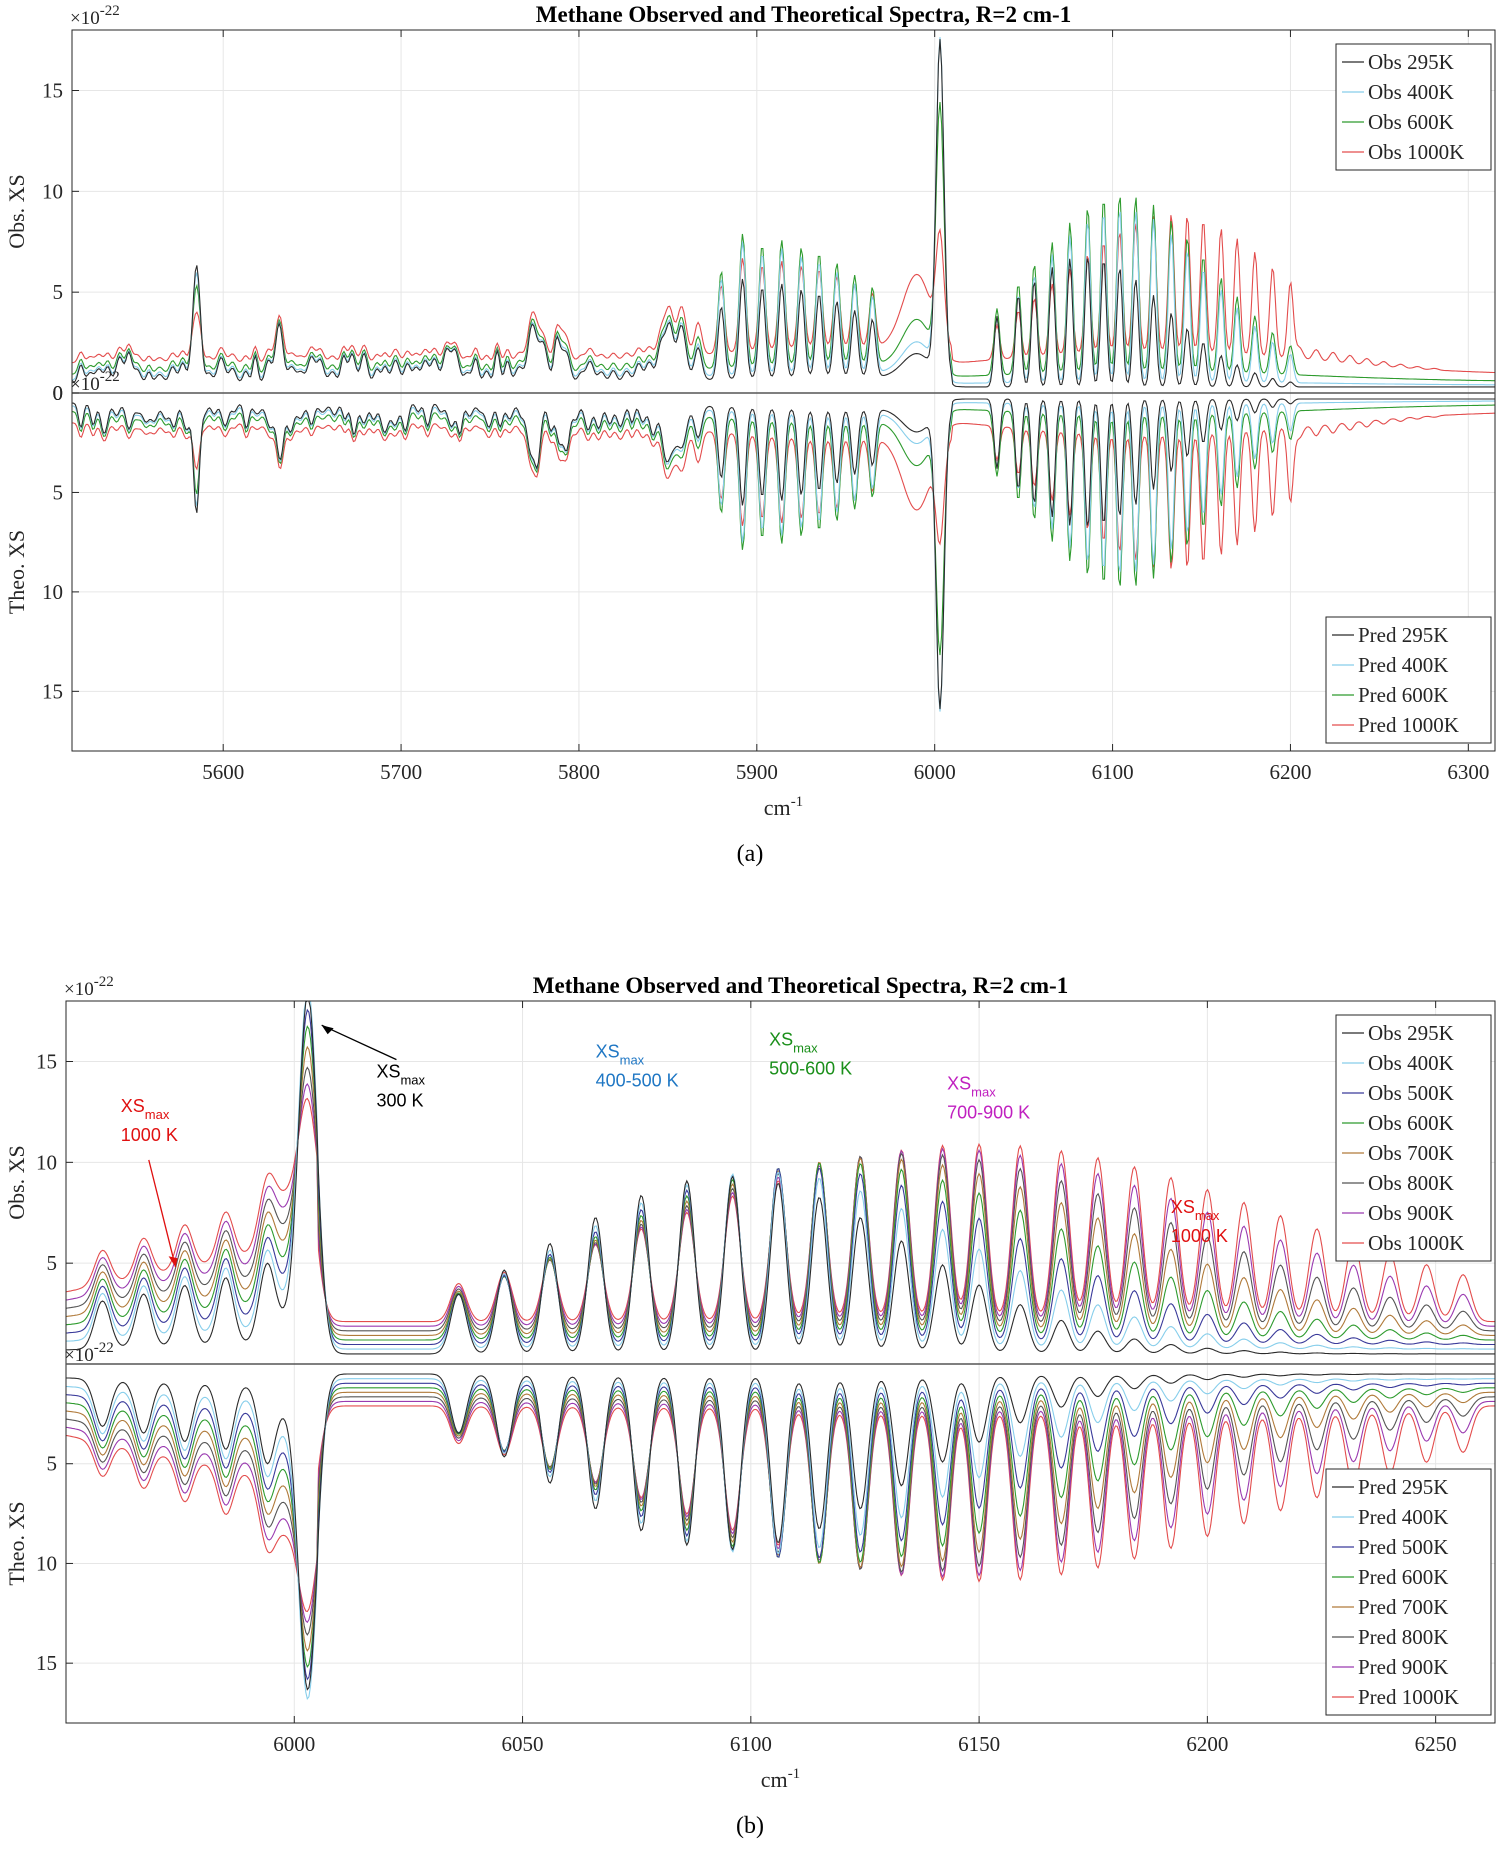 This screenshot has width=1500, height=1865. Describe the element at coordinates (1403, 695) in the screenshot. I see `legend-label: Pred 600K` at that location.